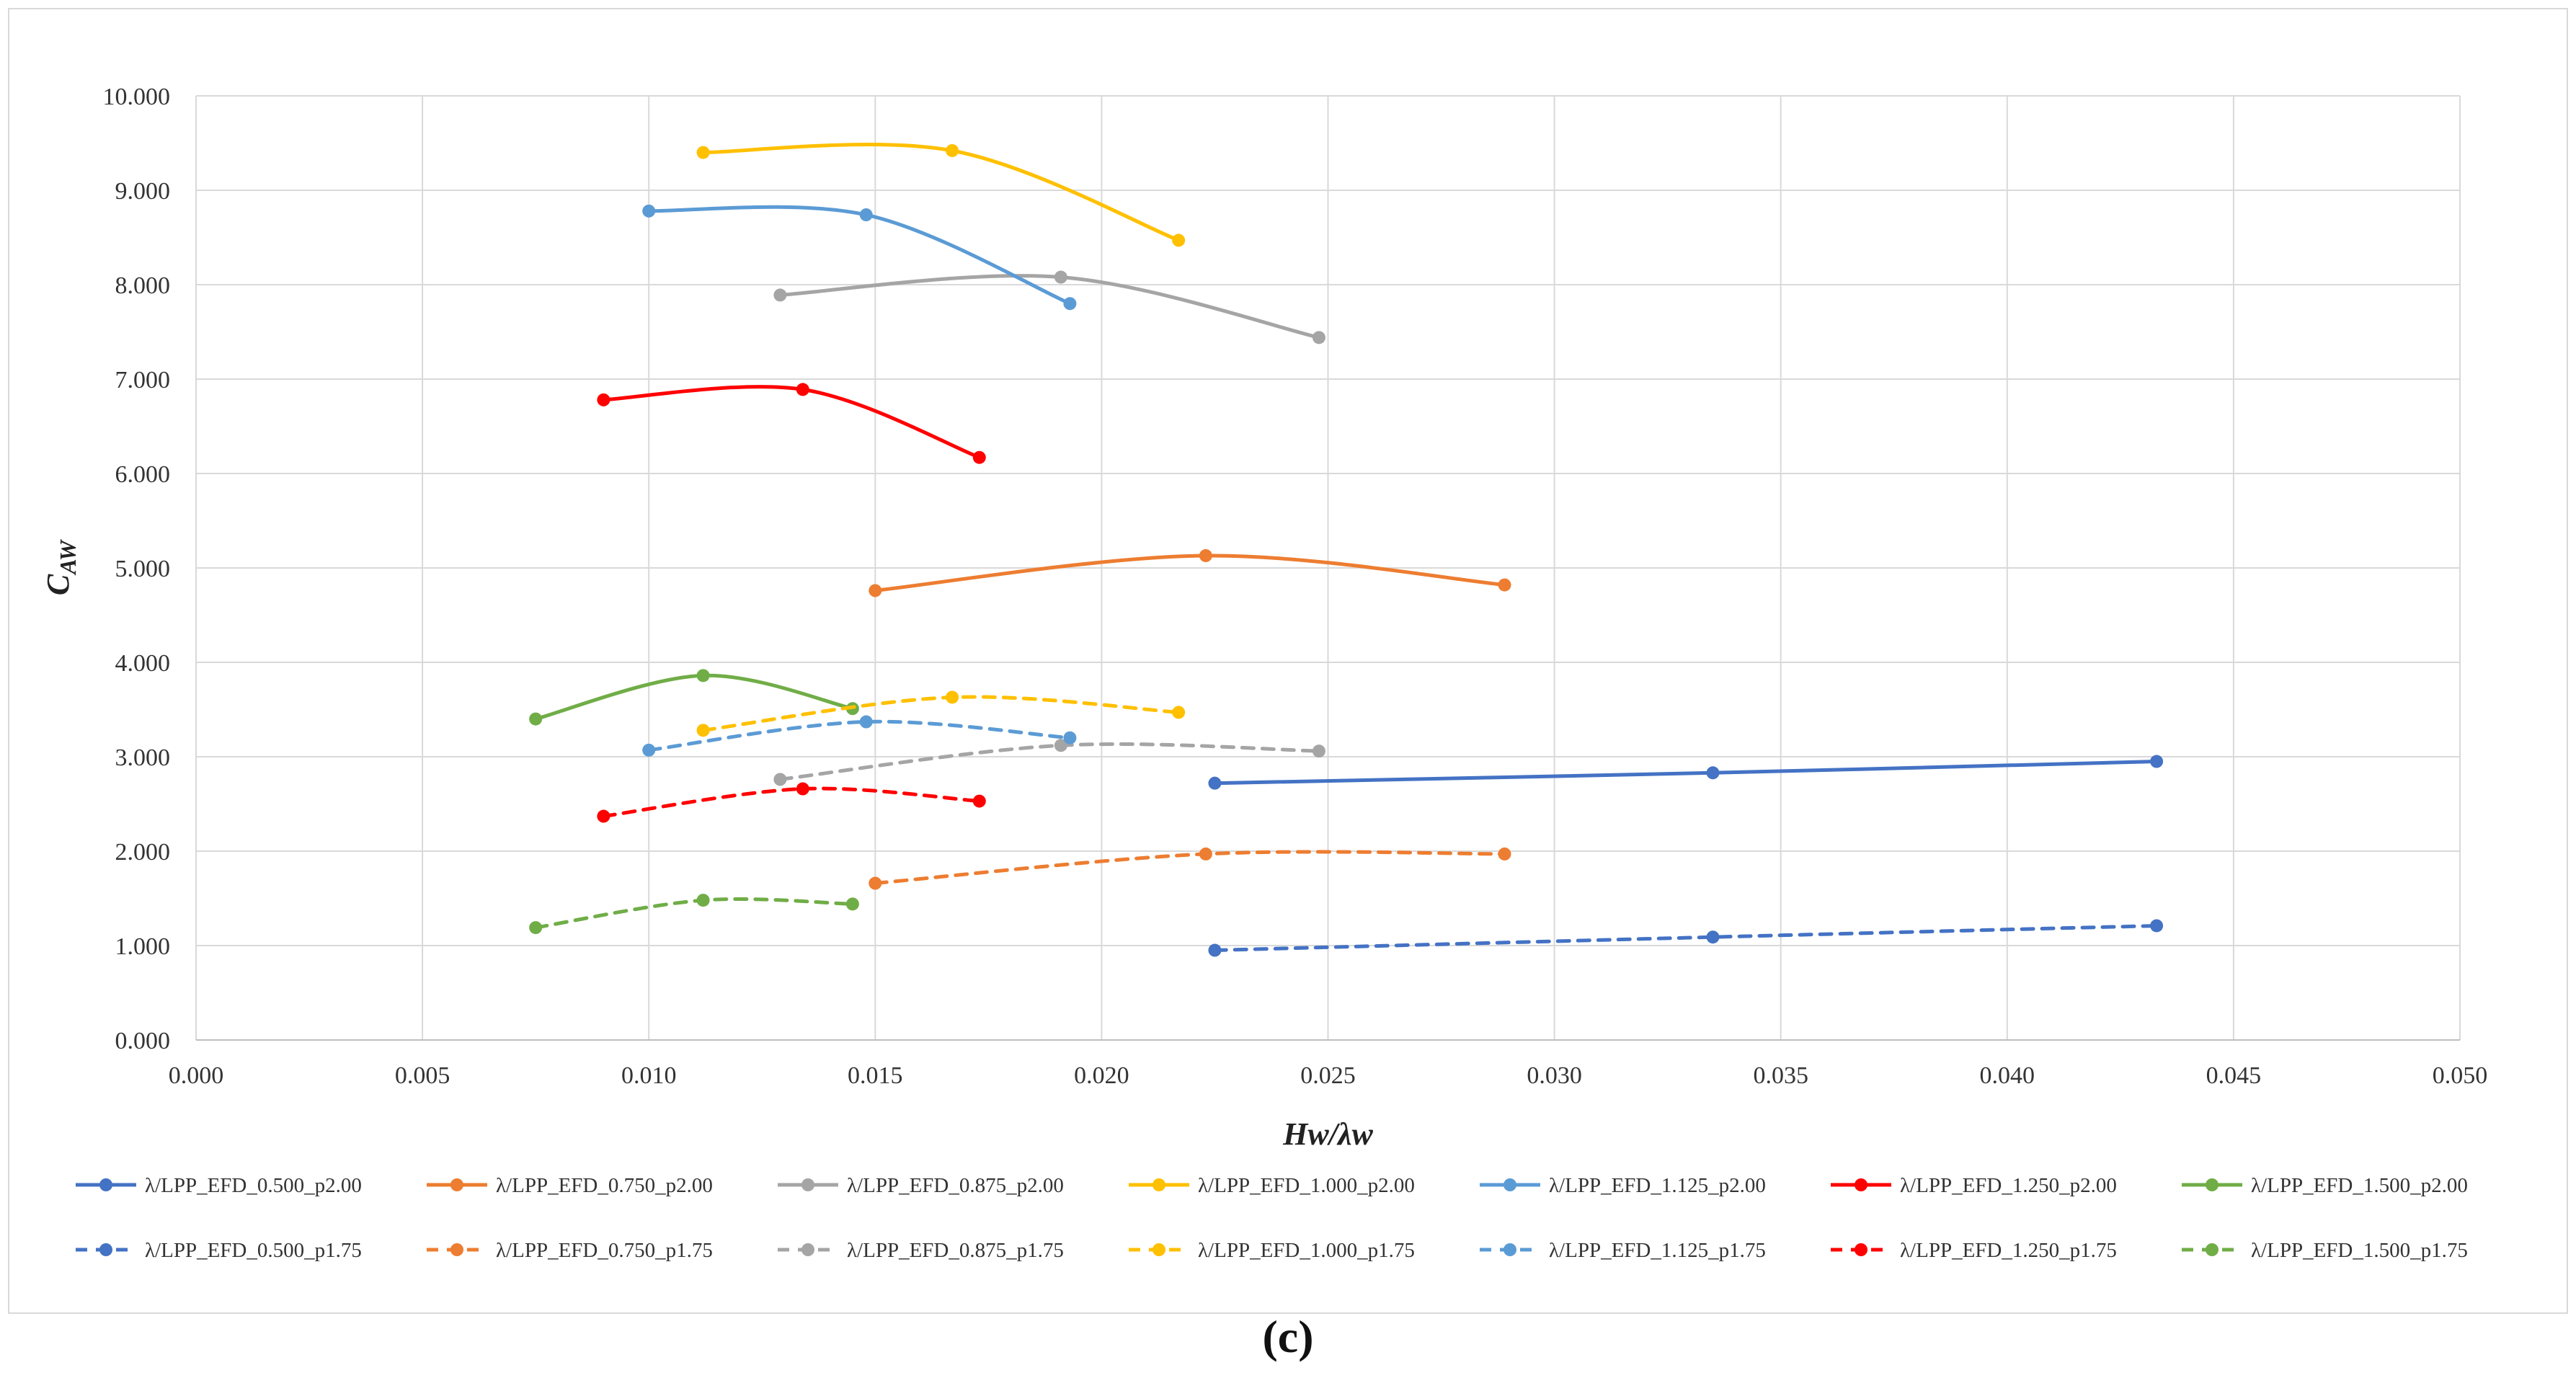 This screenshot has height=1378, width=2576. What do you see at coordinates (137, 97) in the screenshot?
I see `y-tick-label: 10.000` at bounding box center [137, 97].